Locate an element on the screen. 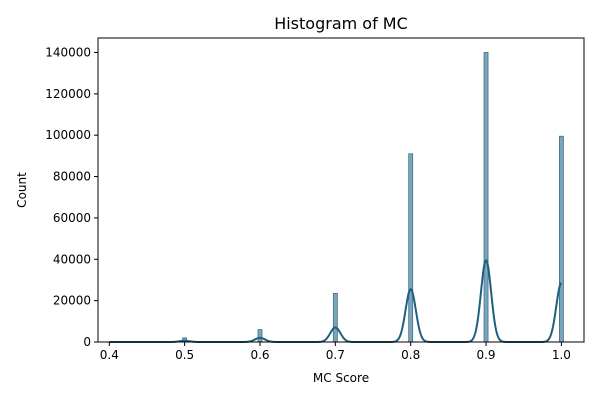 The height and width of the screenshot is (400, 600). x-tick-label: 0.7 is located at coordinates (335, 355).